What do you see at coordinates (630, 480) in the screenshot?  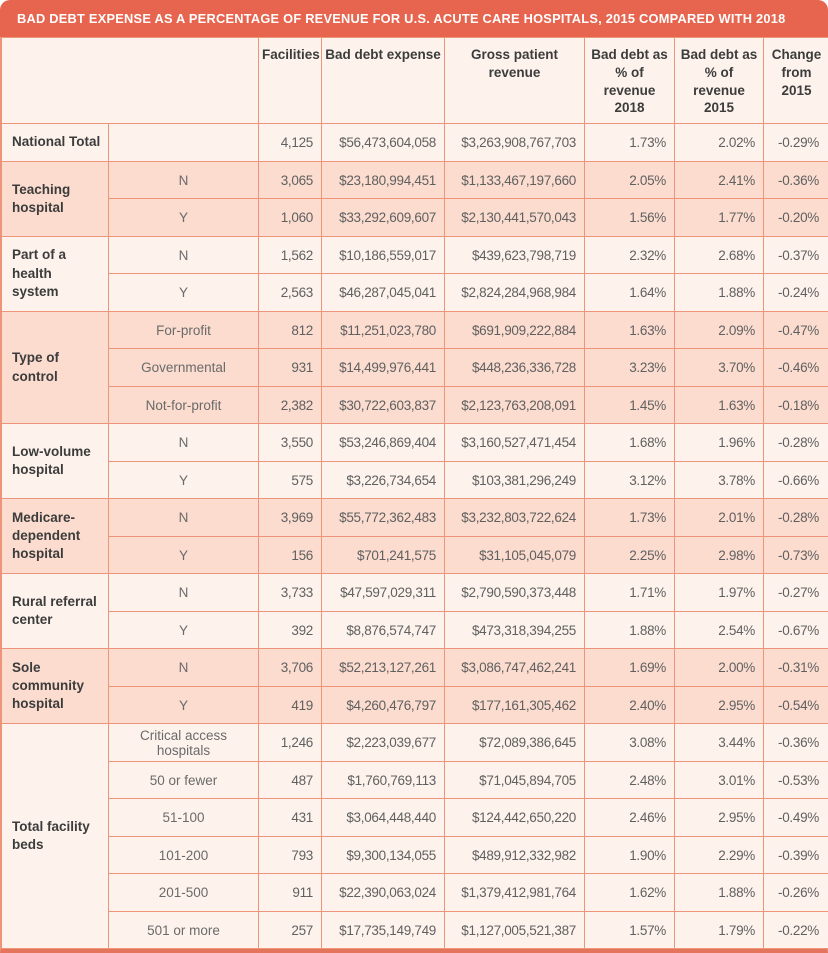 I see `pct-2018-value: 3.12%` at bounding box center [630, 480].